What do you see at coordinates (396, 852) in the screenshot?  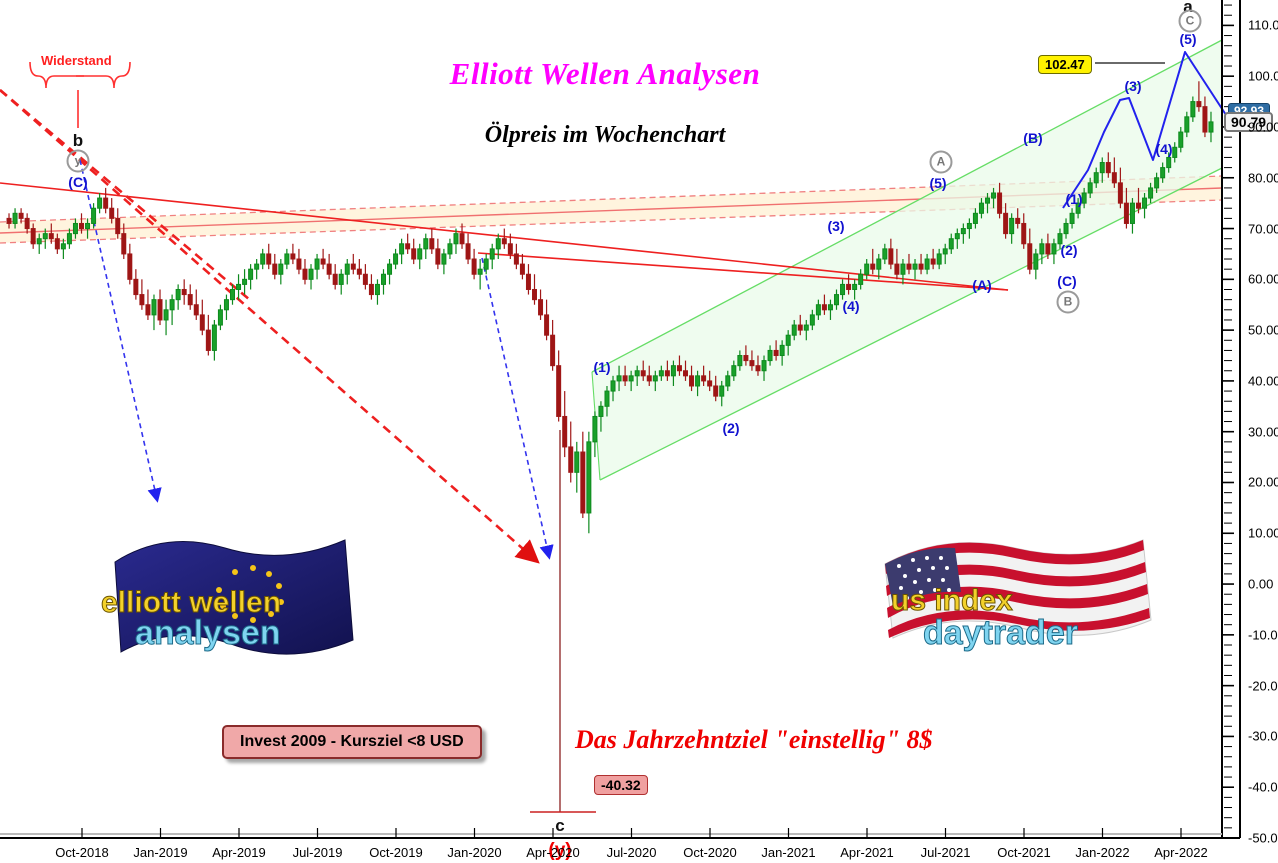 I see `x-axis-tick-label: Oct-2019` at bounding box center [396, 852].